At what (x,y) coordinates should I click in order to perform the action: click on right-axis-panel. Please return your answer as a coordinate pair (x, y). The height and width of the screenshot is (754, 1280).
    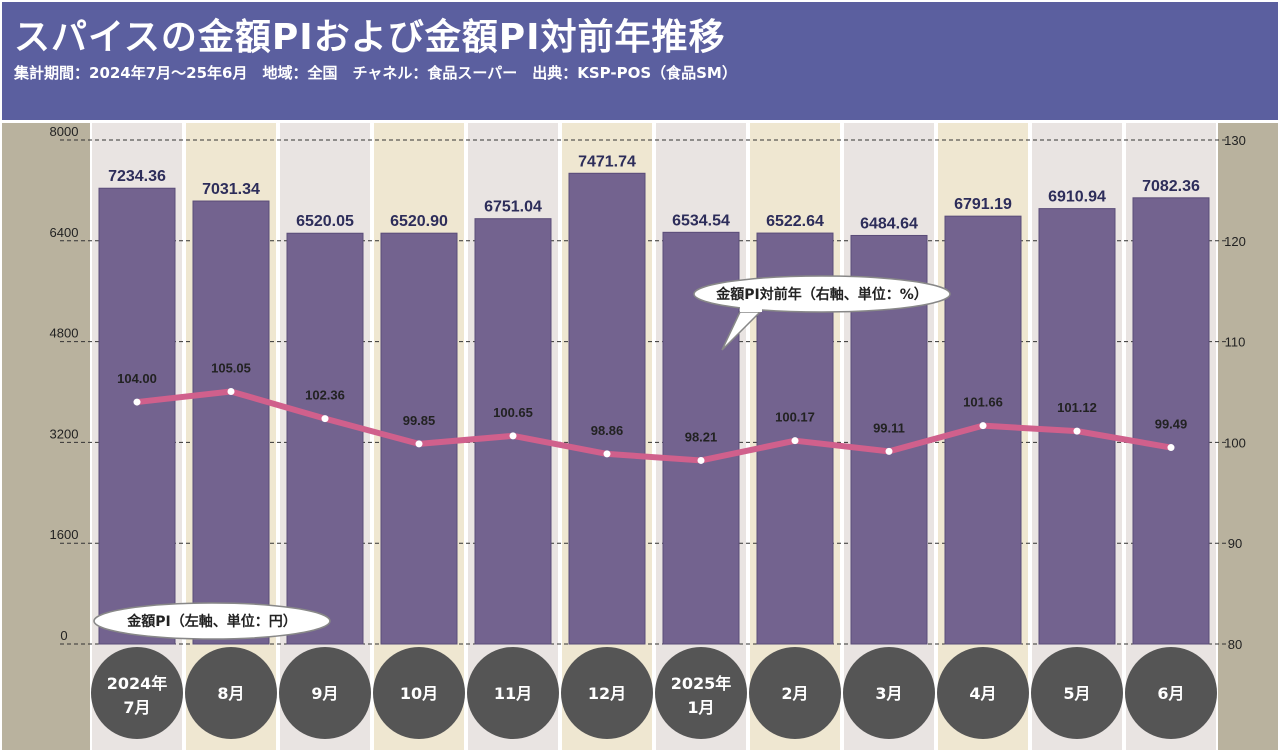
    Looking at the image, I should click on (1248, 436).